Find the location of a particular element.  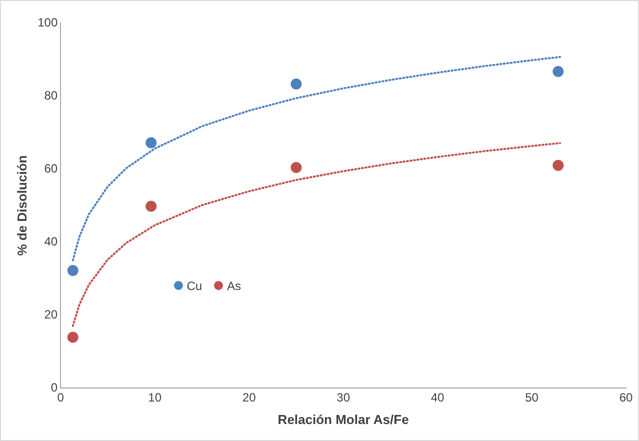

y-tick-label: 80 is located at coordinates (51, 95).